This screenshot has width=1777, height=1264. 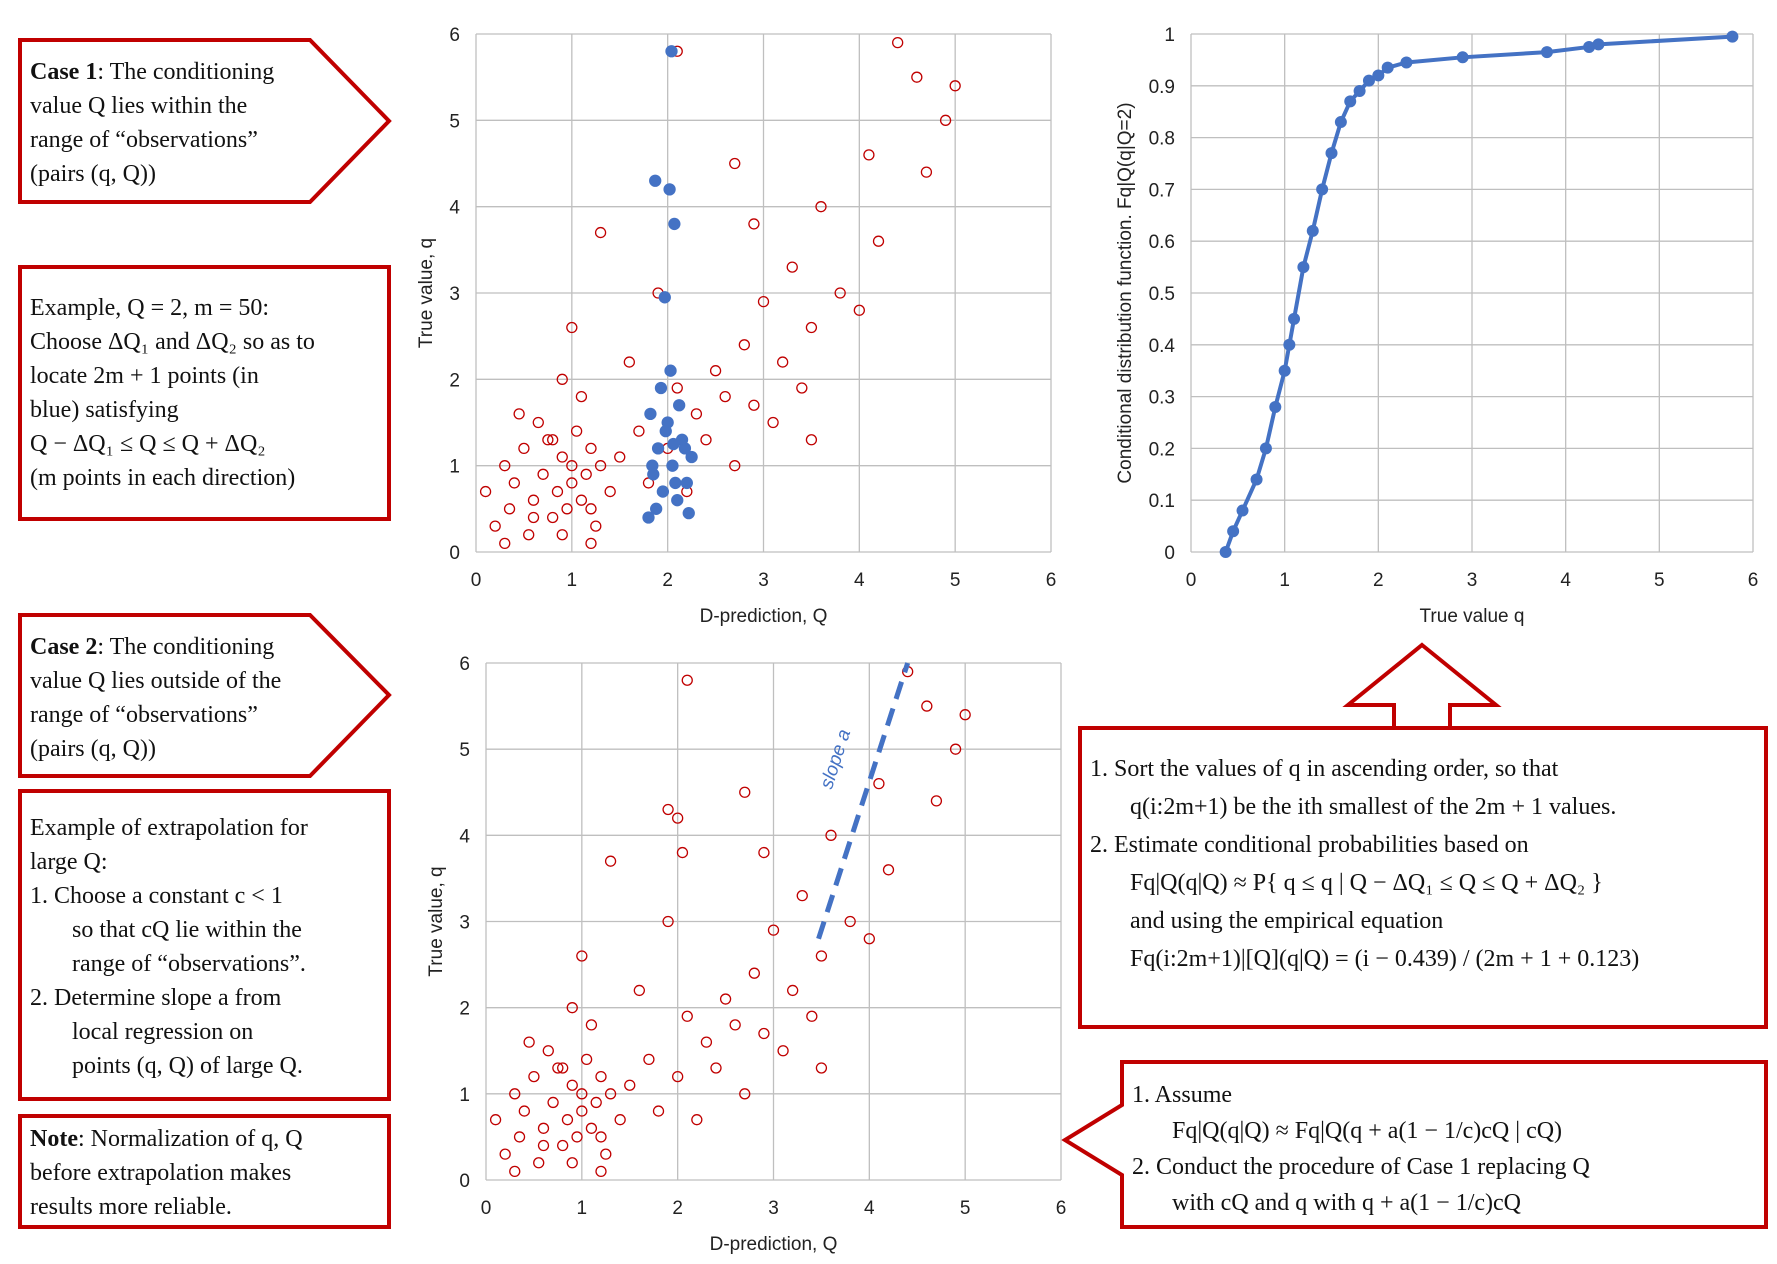 I want to click on box-line: locate 2m + 1 points (in, so click(x=144, y=376).